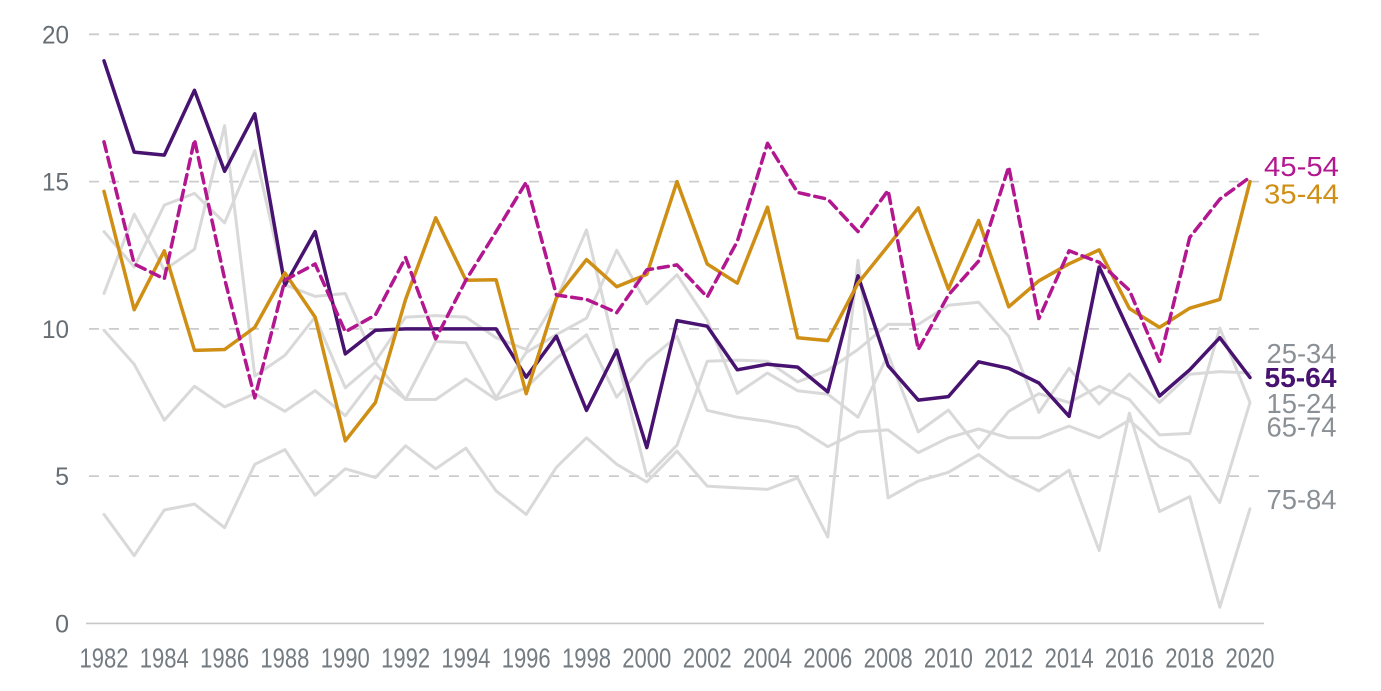 The width and height of the screenshot is (1381, 691). I want to click on svg-text: 2000, so click(646, 658).